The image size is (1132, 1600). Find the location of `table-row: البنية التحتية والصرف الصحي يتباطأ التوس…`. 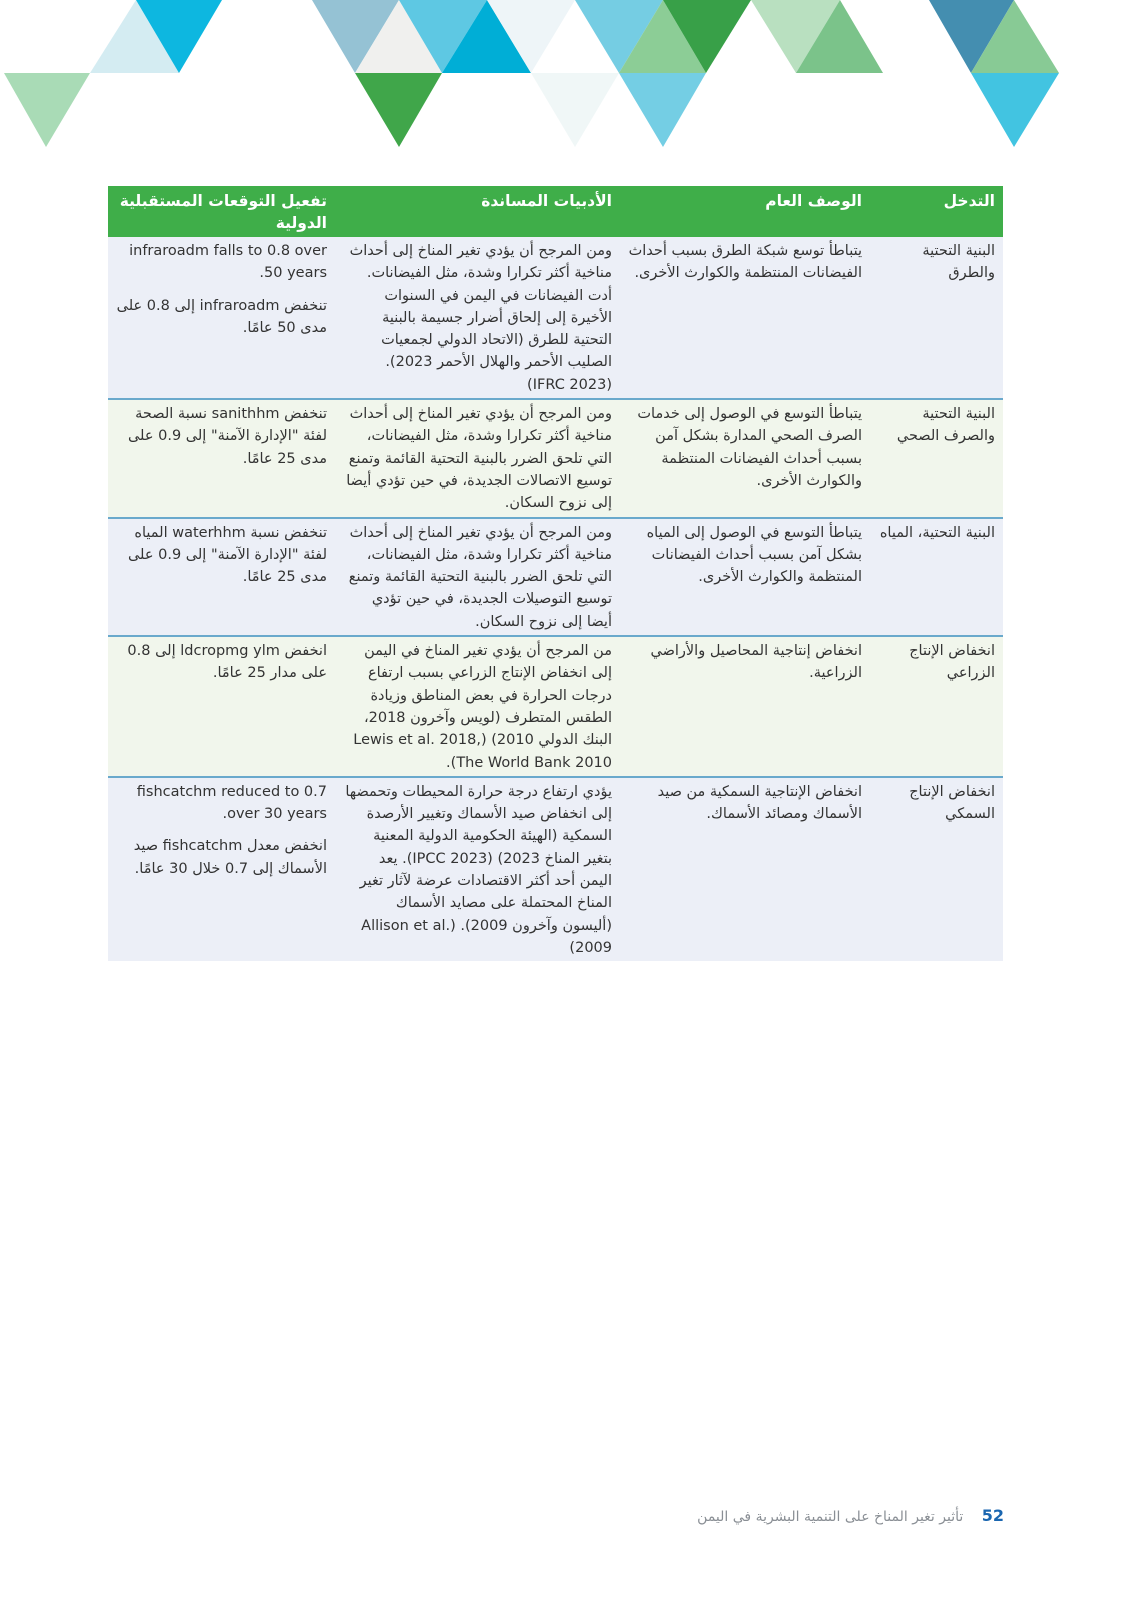

table-row: البنية التحتية والصرف الصحي يتباطأ التوس… is located at coordinates (555, 458).